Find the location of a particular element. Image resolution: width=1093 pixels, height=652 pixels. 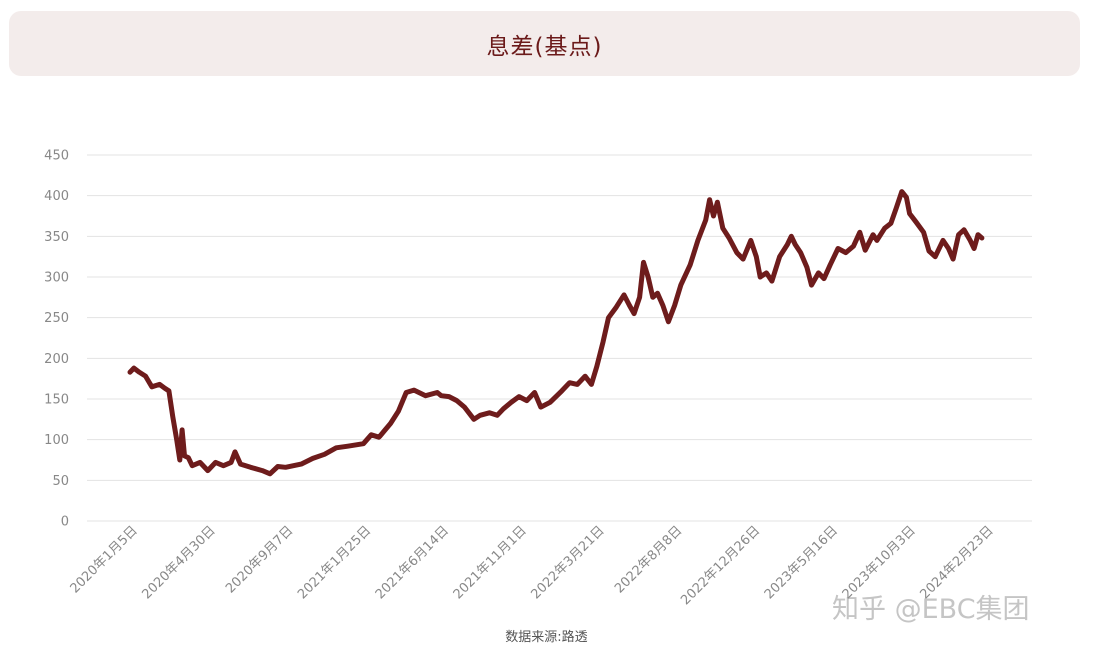

x-tick-label: 2021年6月14日 is located at coordinates (412, 562).